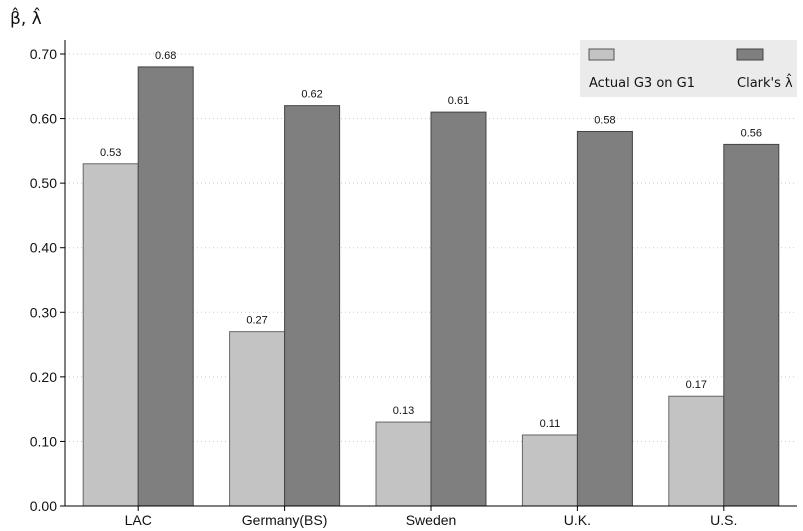  What do you see at coordinates (256, 321) in the screenshot?
I see `data-label: 0.27` at bounding box center [256, 321].